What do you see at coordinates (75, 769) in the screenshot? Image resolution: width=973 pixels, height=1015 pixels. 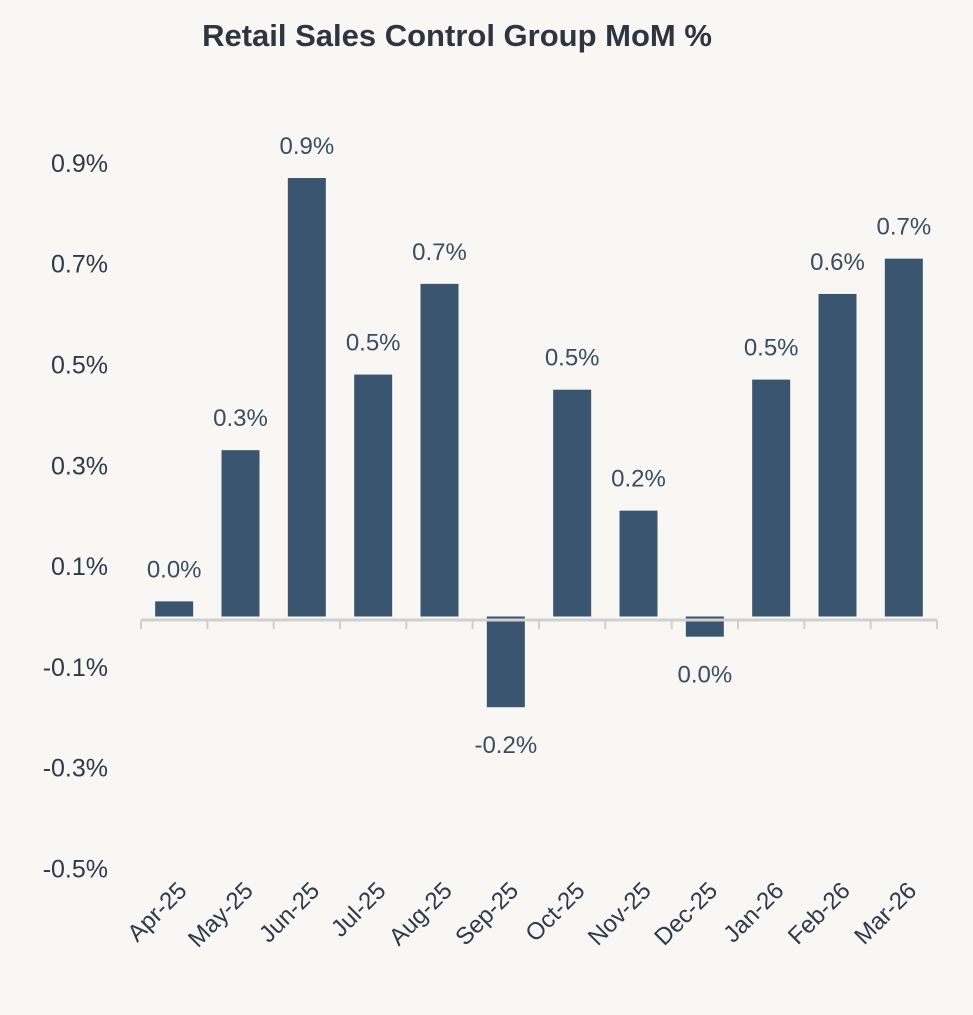 I see `y-tick-label: -0.3%` at bounding box center [75, 769].